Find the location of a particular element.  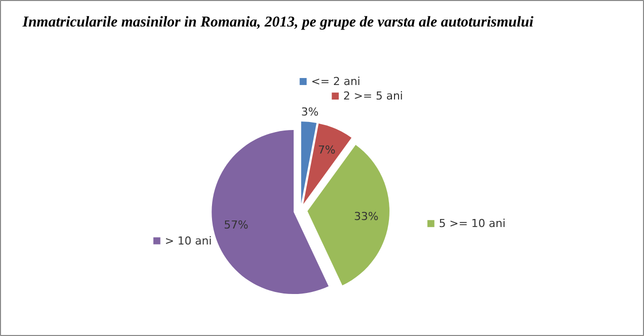

chart-title: Inmatricularile masinilor in Romania, 2013, pe grupe de varsta ale autoturismului is located at coordinates (278, 22).